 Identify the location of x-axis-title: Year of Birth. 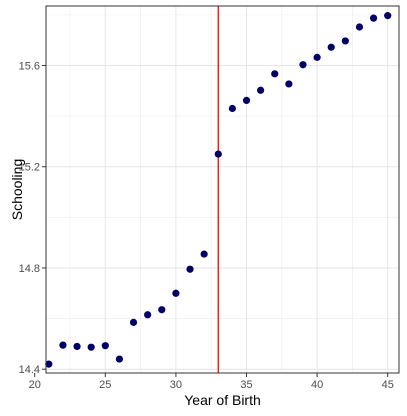
(222, 400).